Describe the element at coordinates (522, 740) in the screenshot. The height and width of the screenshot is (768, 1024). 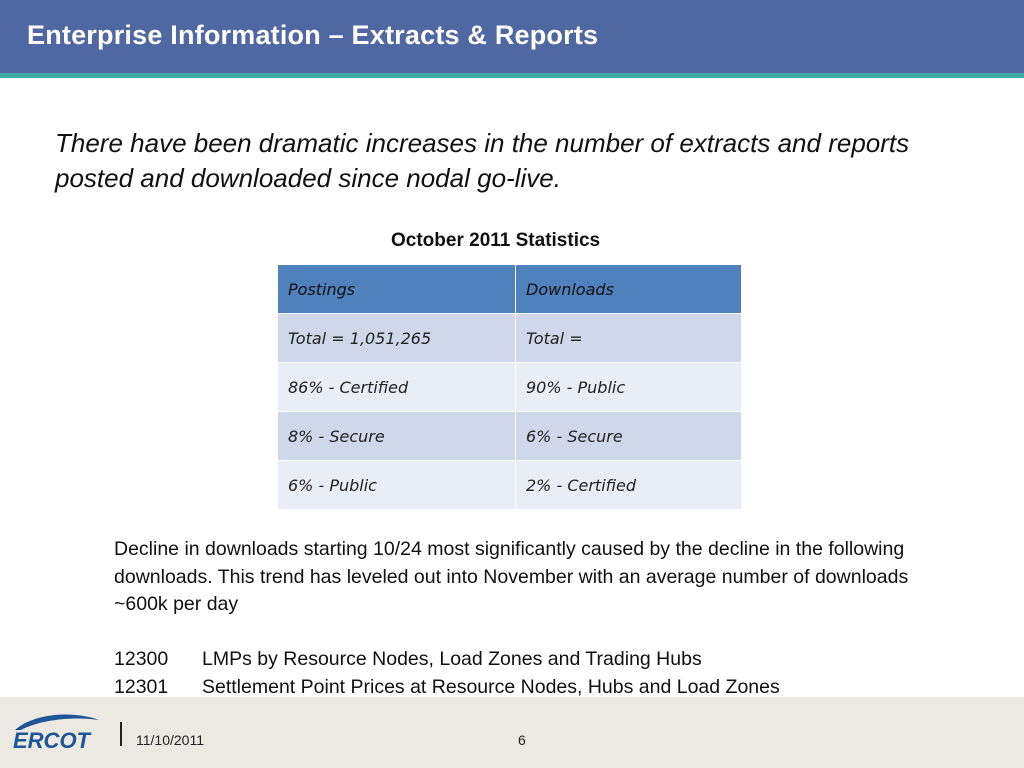
I see `page-number: 6` at that location.